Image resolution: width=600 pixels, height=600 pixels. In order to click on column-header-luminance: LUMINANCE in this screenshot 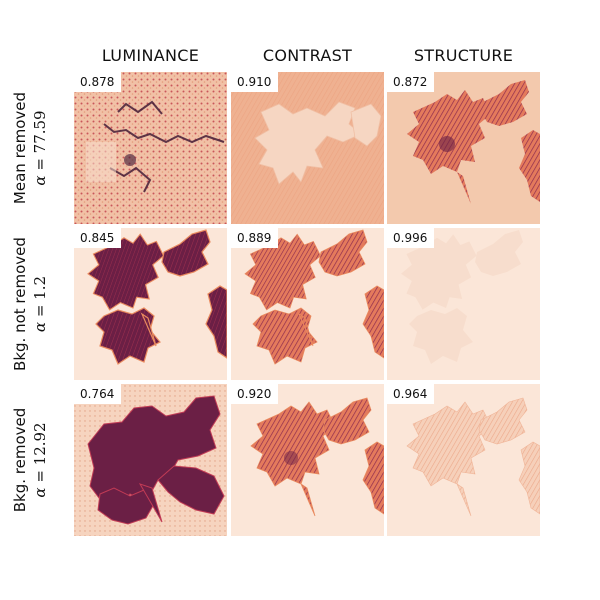, I will do `click(150, 55)`.